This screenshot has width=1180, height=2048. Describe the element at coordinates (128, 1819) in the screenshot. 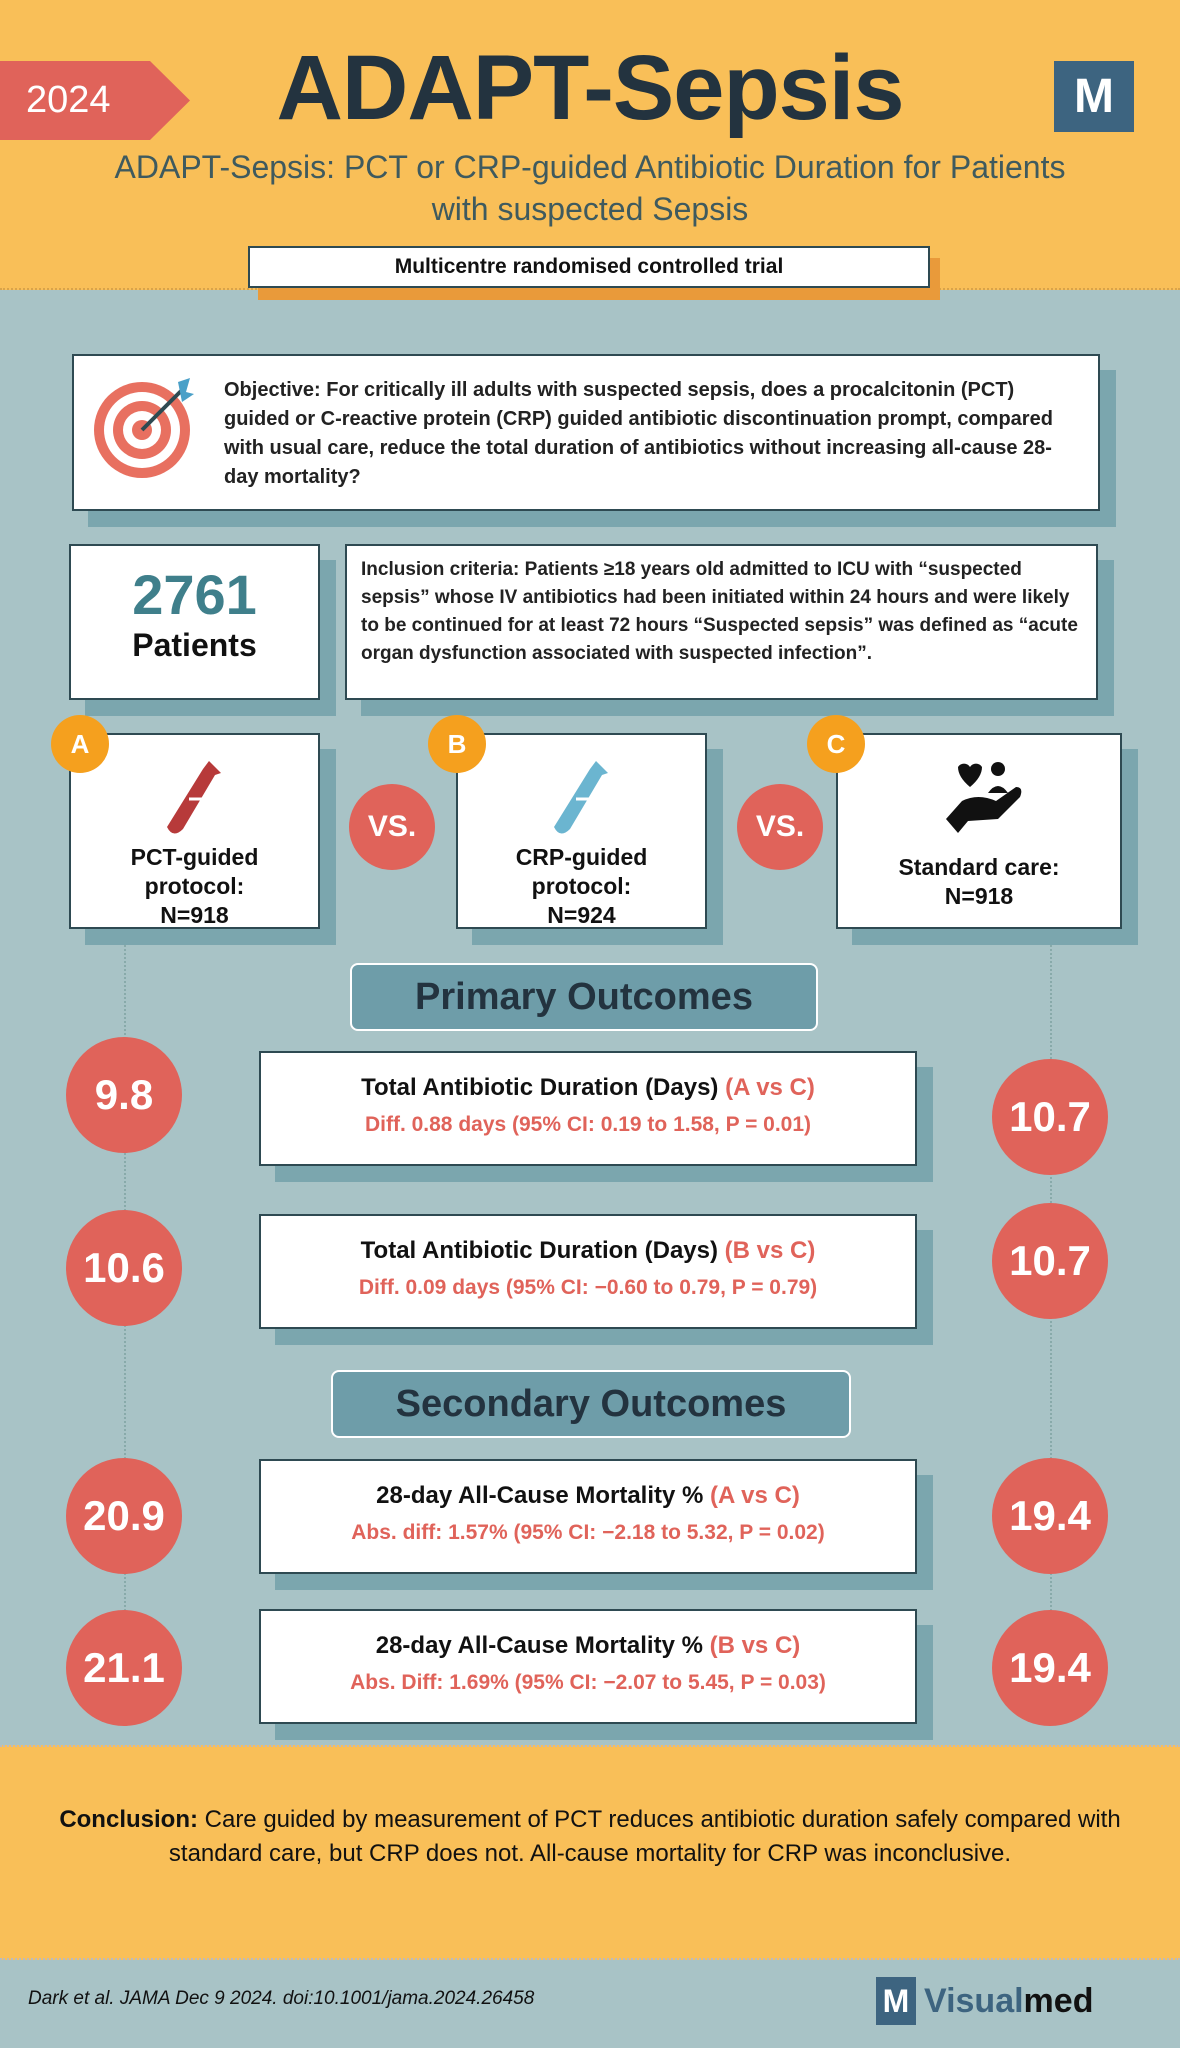

I see `conclusion-label: Conclusion:` at that location.